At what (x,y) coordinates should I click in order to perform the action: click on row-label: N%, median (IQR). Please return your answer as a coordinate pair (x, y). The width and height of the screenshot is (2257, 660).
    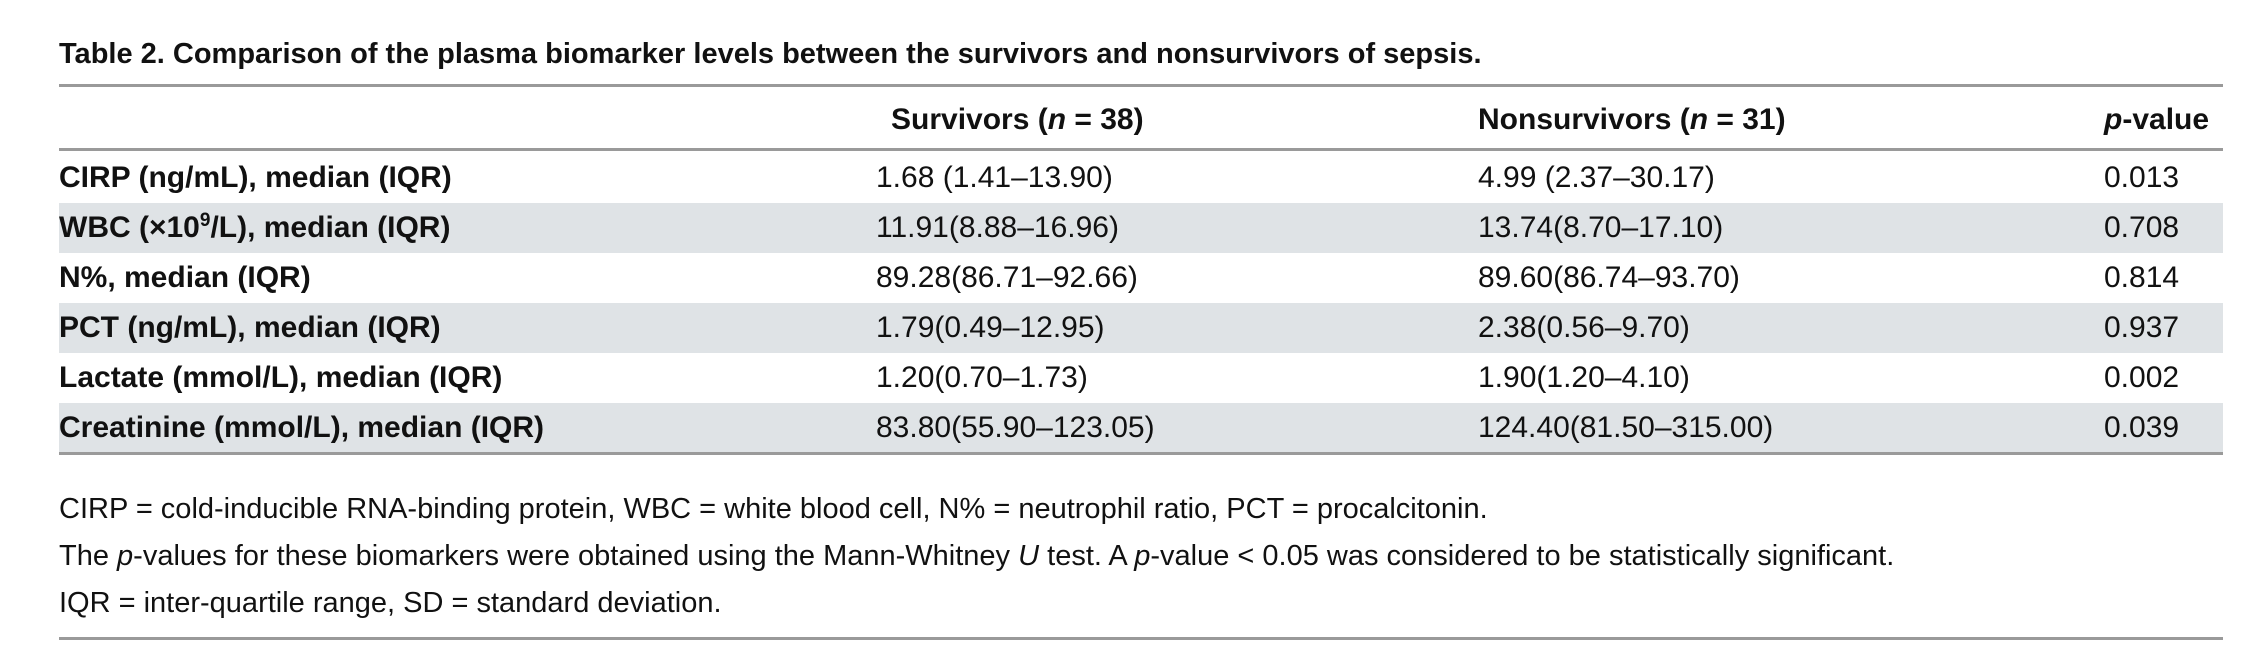
    Looking at the image, I should click on (185, 277).